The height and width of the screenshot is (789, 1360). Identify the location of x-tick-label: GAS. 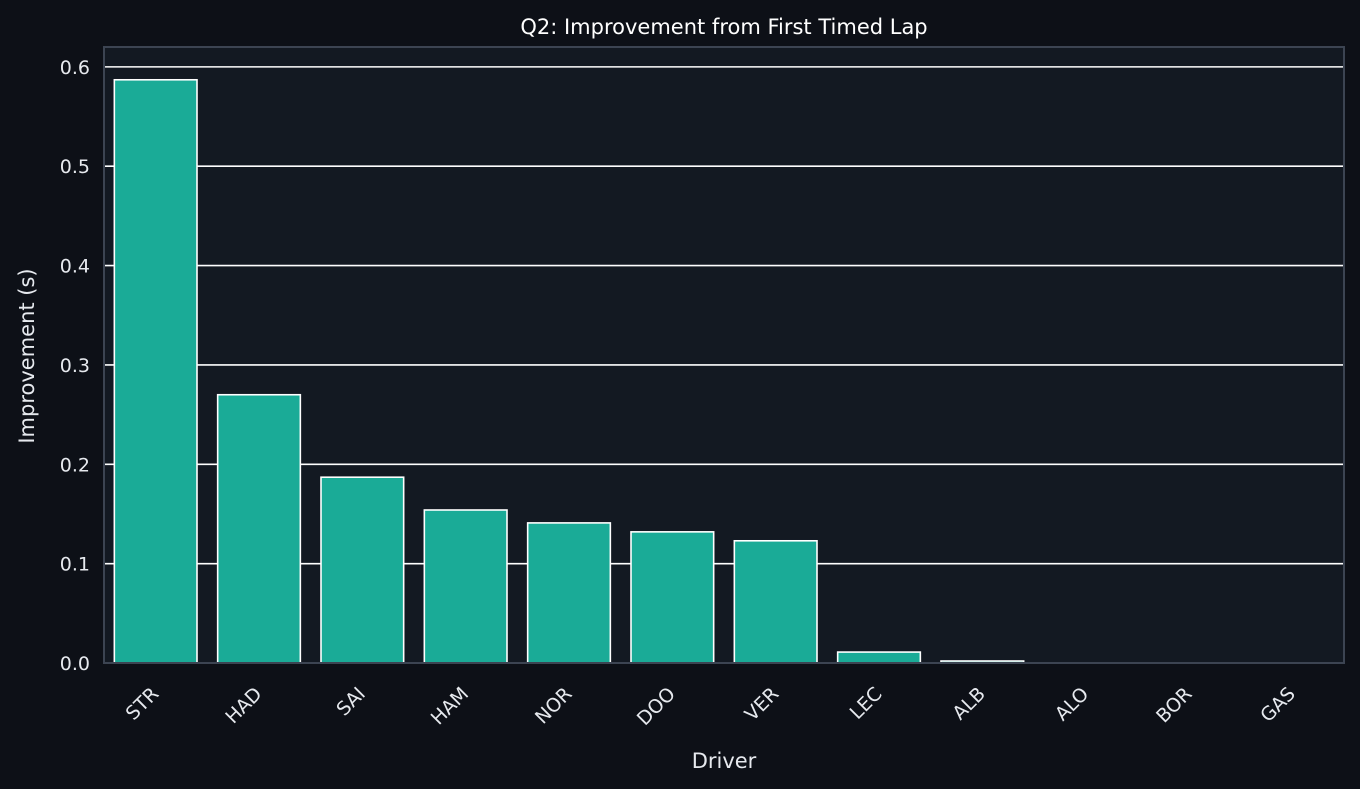
(1278, 705).